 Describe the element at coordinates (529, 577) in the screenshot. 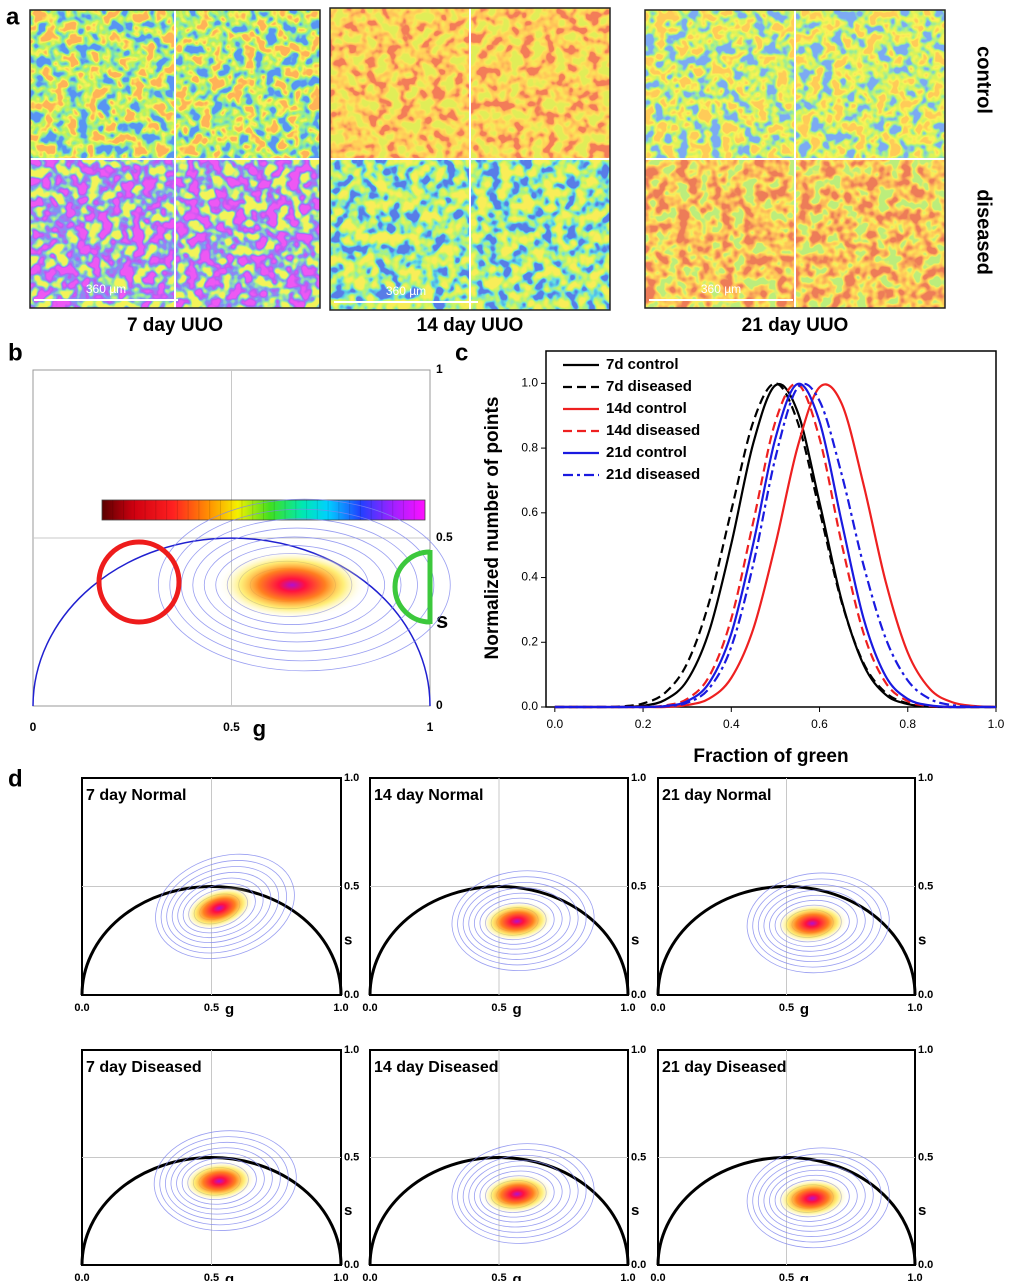

I see `y-tick-label: 0.4` at that location.